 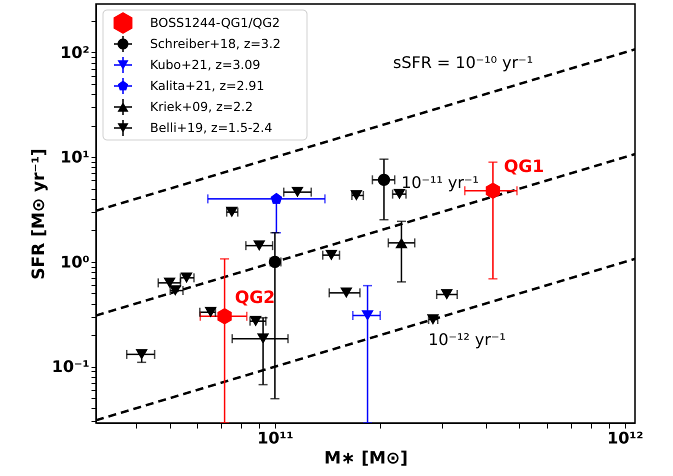 I want to click on y-tick-label: 10², so click(x=75, y=52).